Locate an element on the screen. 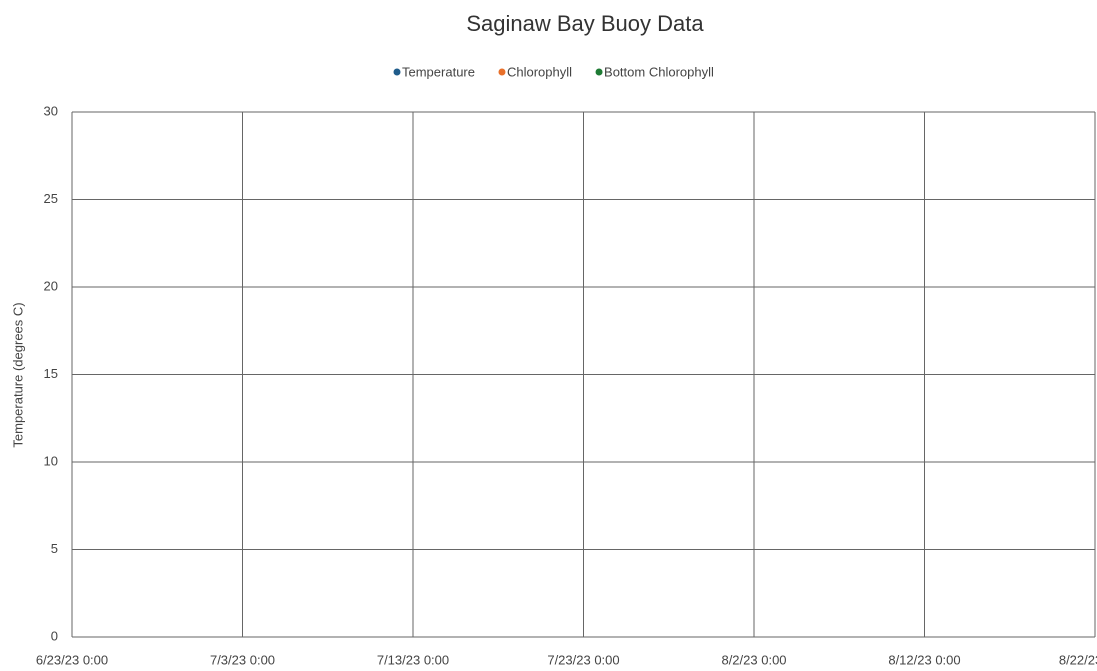 This screenshot has height=671, width=1097. legend-label: Temperature is located at coordinates (438, 71).